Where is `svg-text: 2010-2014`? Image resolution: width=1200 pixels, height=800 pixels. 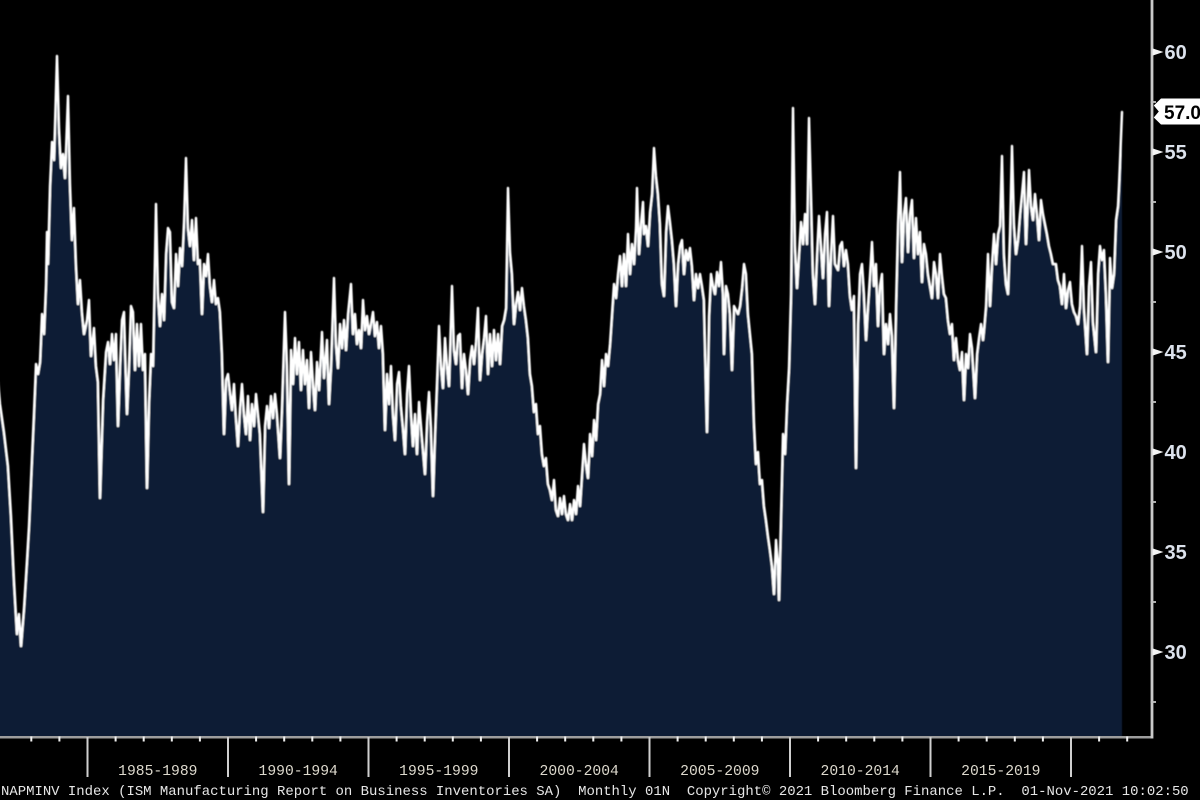
svg-text: 2010-2014 is located at coordinates (861, 772).